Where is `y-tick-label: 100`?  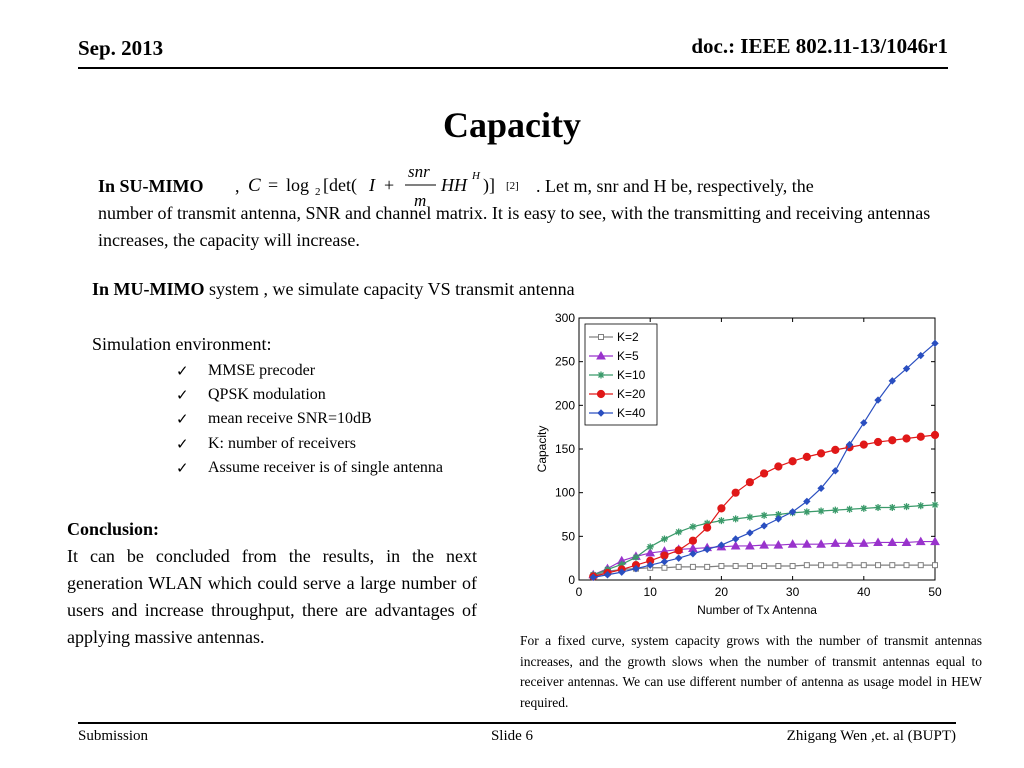 y-tick-label: 100 is located at coordinates (565, 493).